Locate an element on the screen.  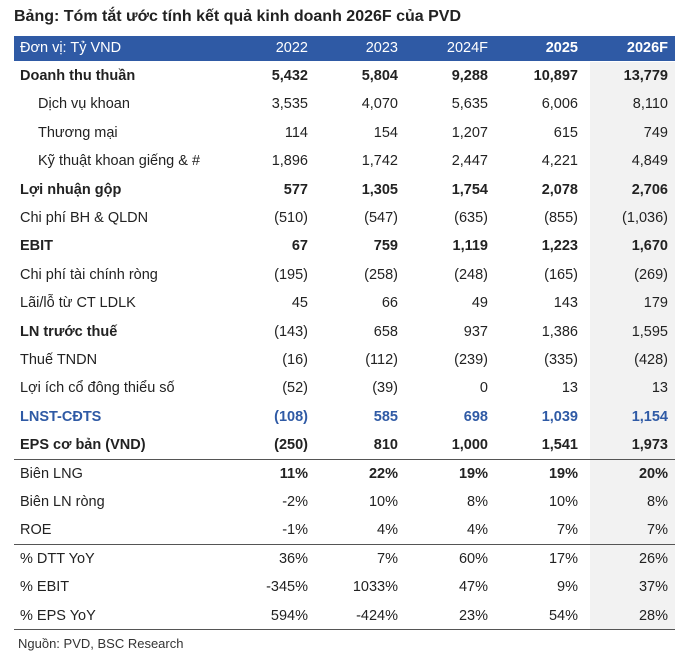
cell-value: 17% is located at coordinates (563, 558).